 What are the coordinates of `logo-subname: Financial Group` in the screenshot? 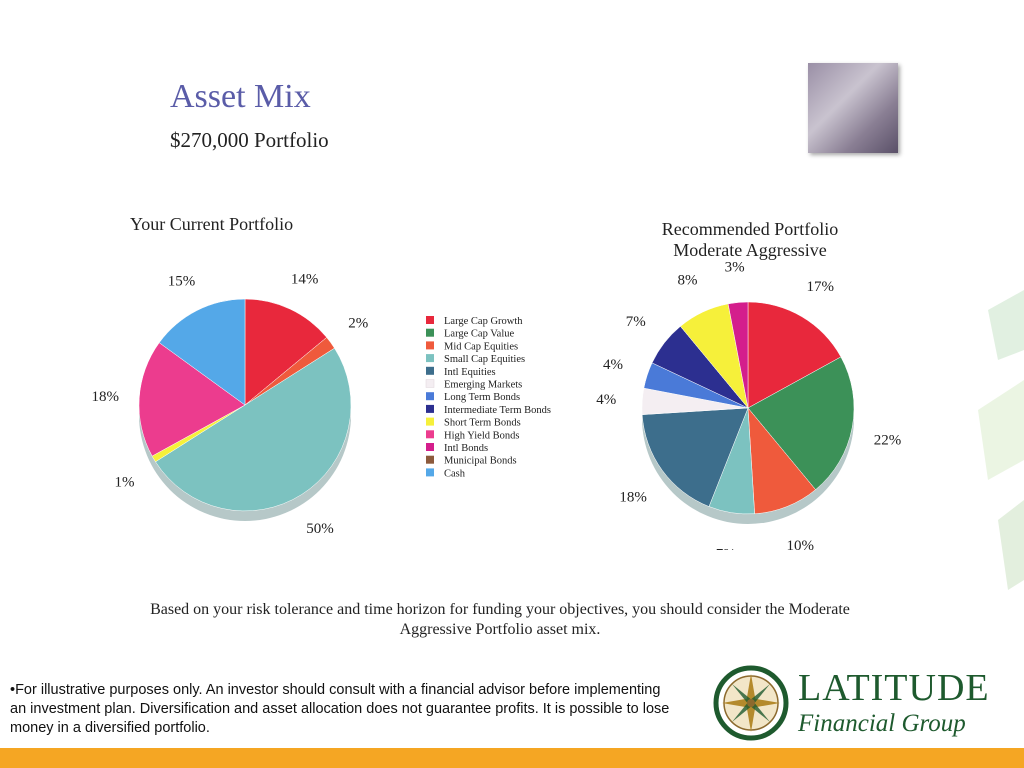 It's located at (882, 723).